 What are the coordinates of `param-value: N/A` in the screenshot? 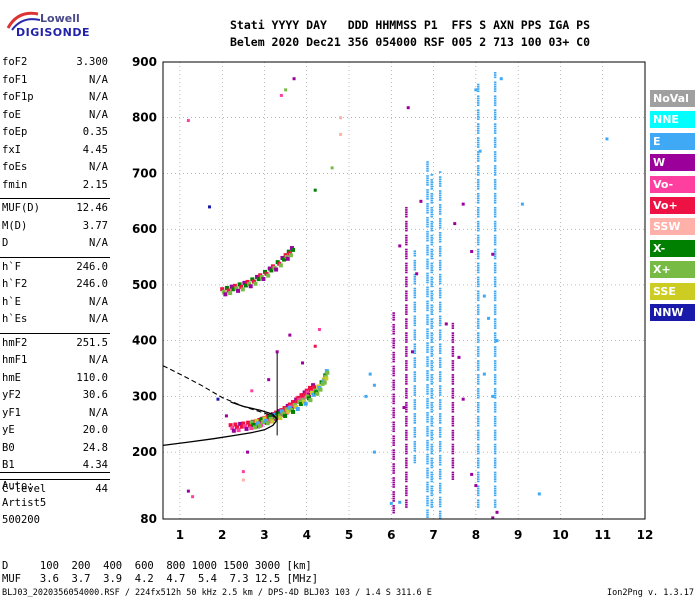 It's located at (98, 243).